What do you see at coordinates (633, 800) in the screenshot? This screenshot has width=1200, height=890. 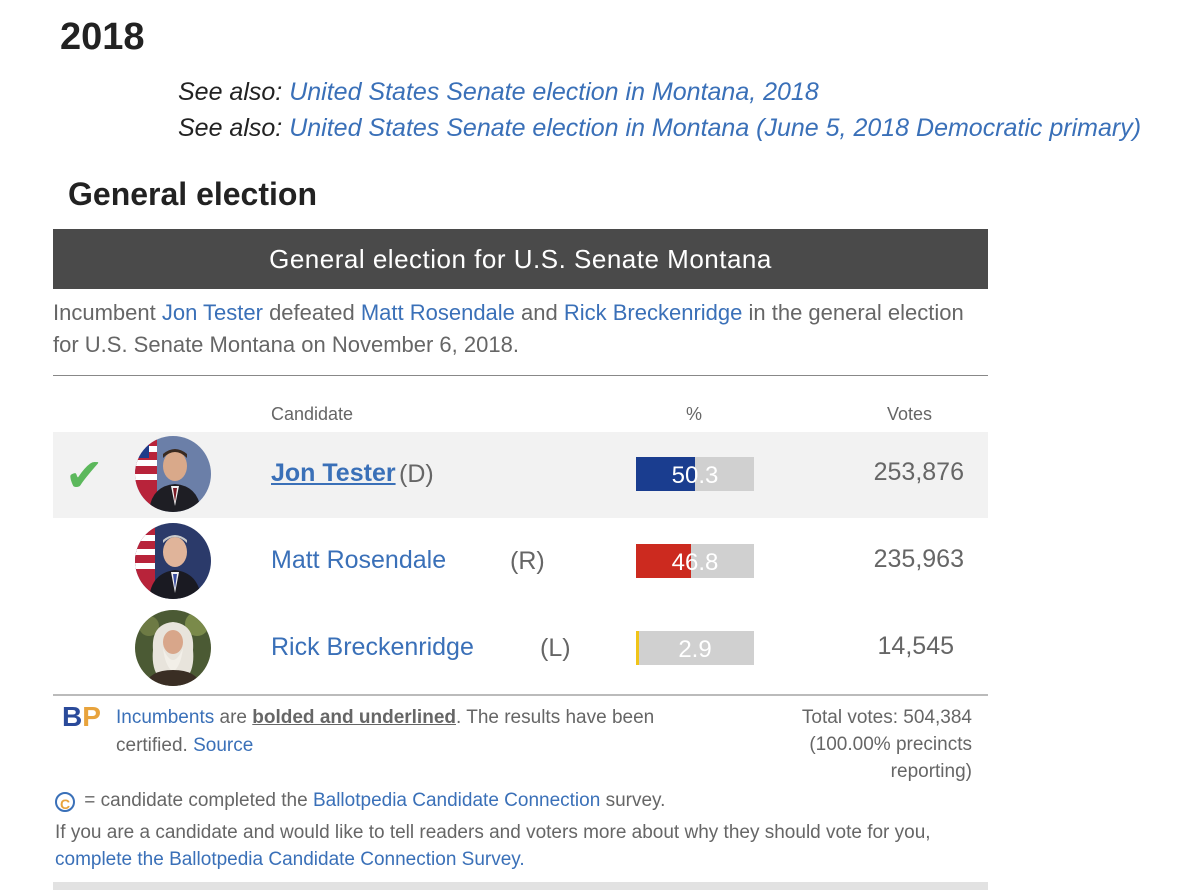 I see `legend-text: survey.` at bounding box center [633, 800].